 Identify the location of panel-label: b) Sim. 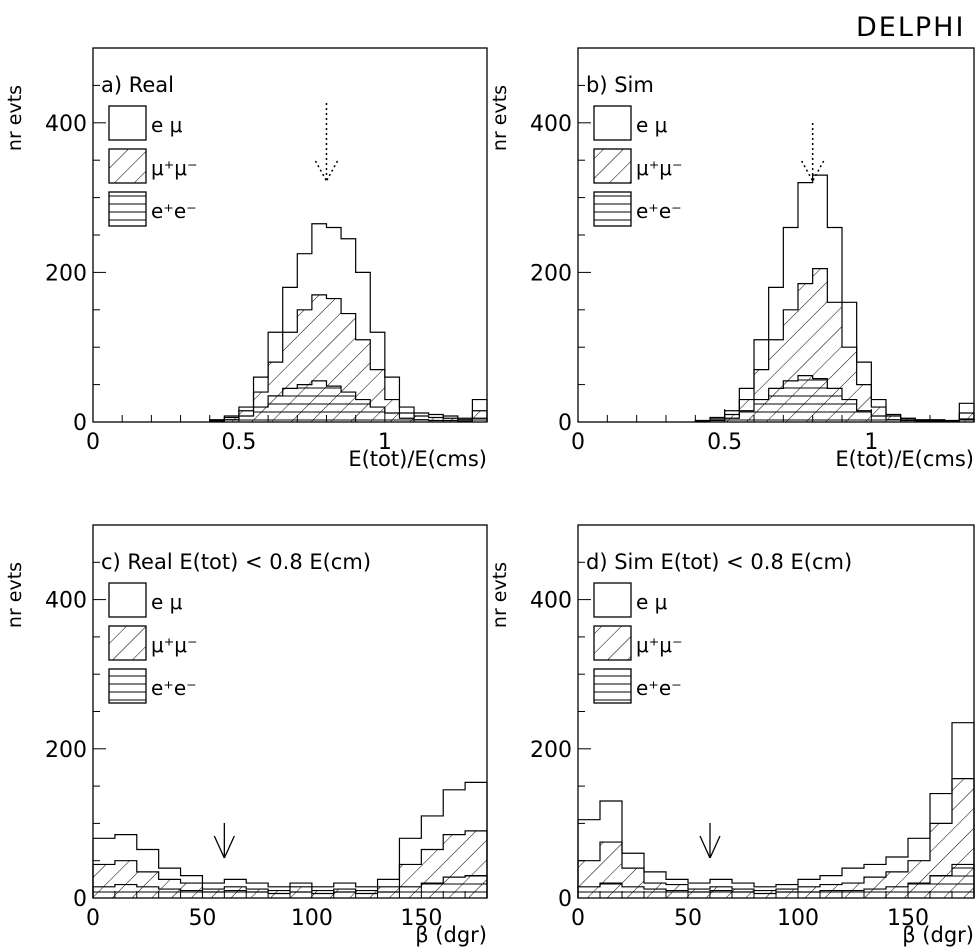
(620, 85).